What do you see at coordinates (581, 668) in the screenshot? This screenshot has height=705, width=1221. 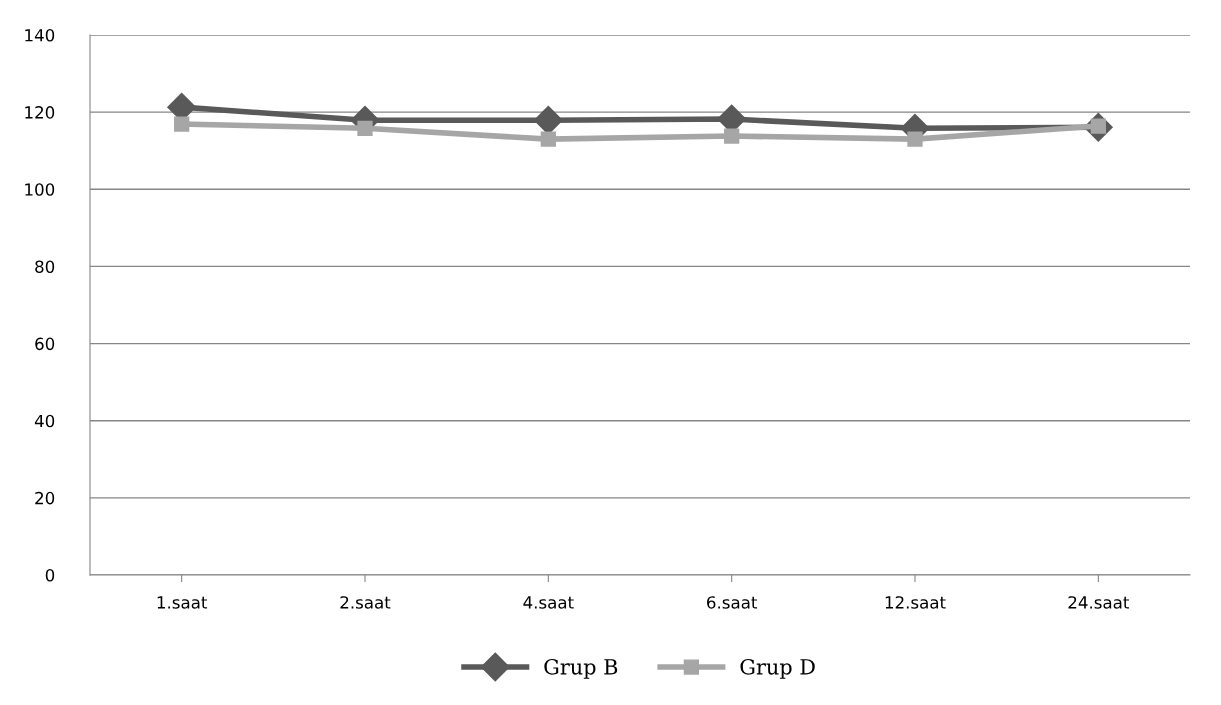 I see `legend-label: Grup B` at bounding box center [581, 668].